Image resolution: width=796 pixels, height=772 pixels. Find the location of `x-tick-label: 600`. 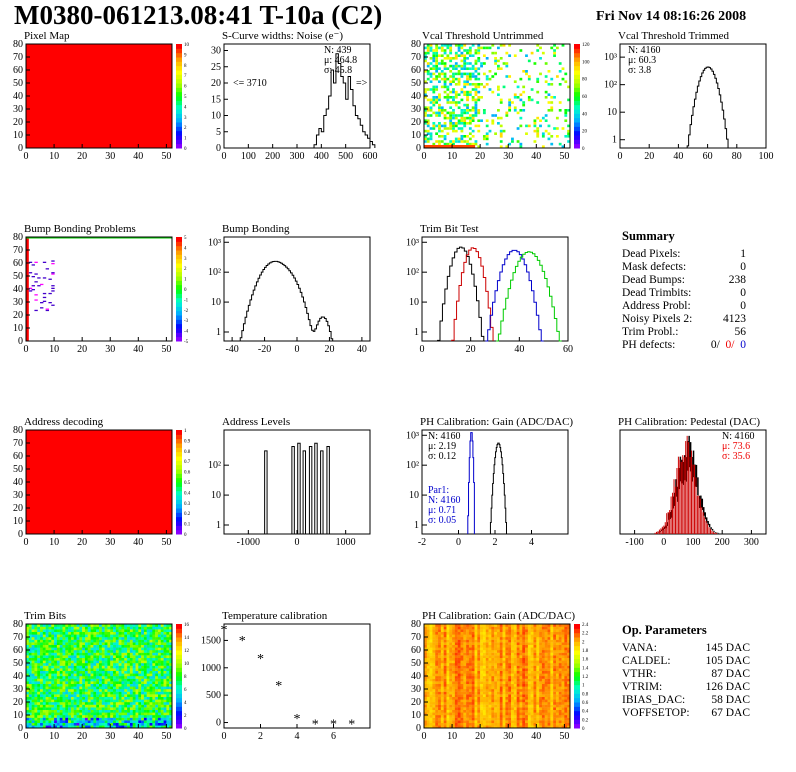

x-tick-label: 600 is located at coordinates (370, 156).